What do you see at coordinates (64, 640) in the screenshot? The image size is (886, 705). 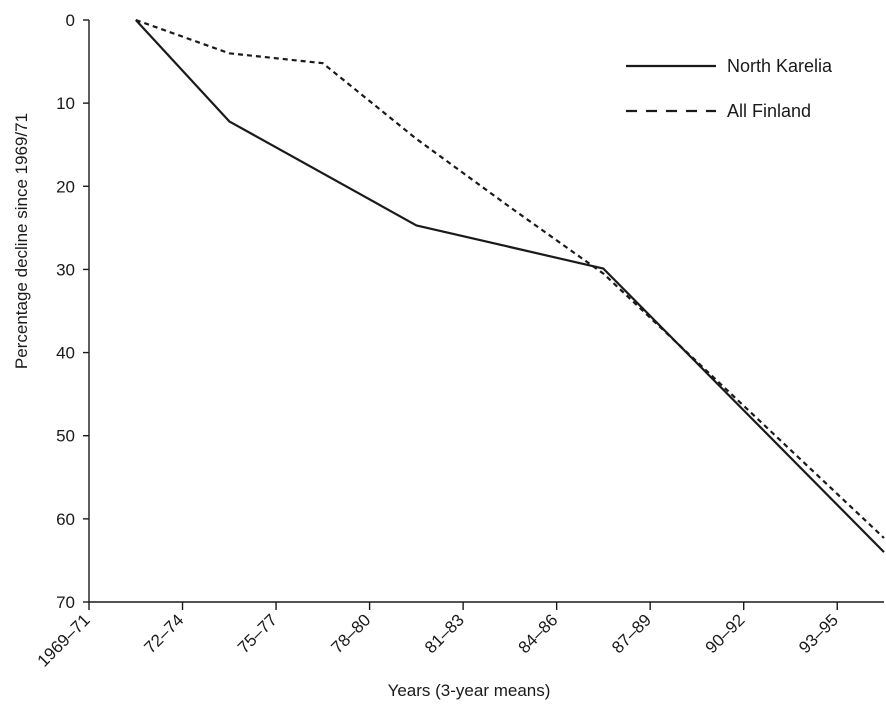 I see `x-tick-label: 1969–71` at bounding box center [64, 640].